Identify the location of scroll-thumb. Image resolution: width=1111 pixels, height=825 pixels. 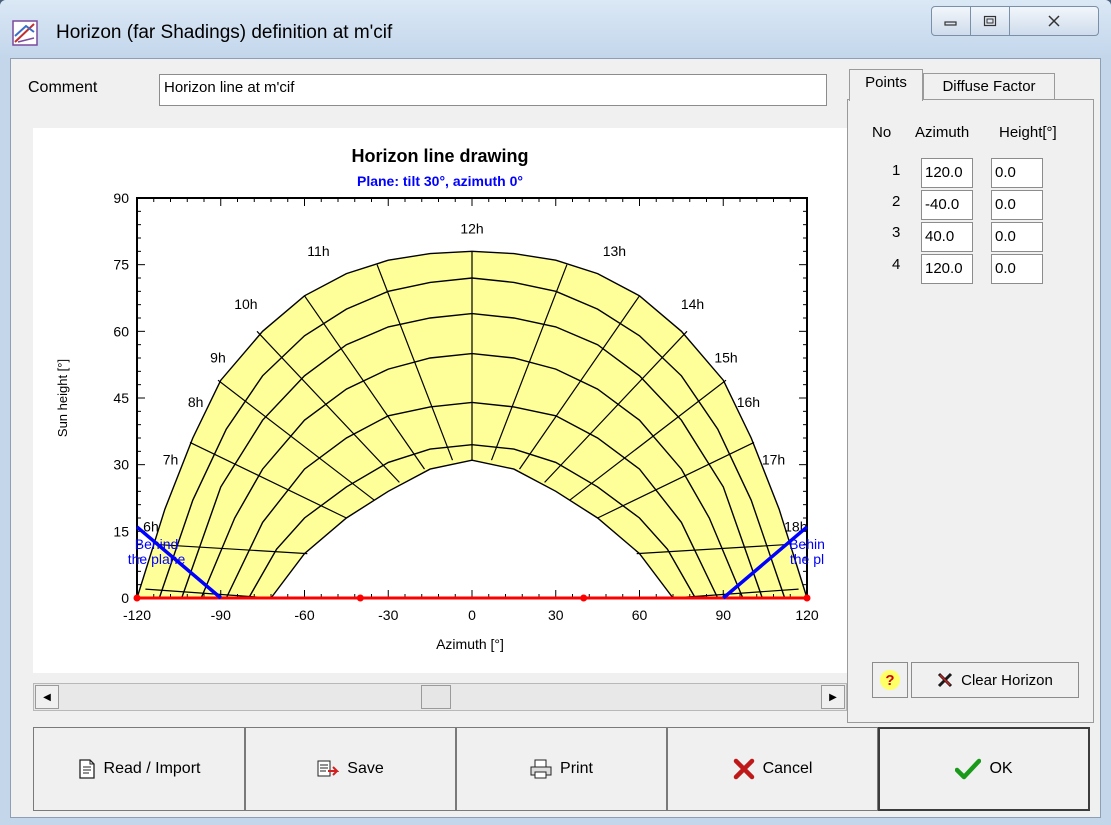
(436, 697).